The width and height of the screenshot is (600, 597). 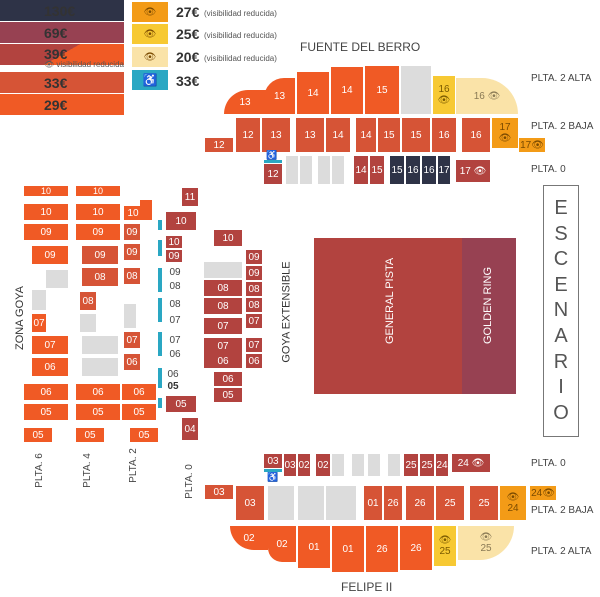 What do you see at coordinates (484, 503) in the screenshot?
I see `section-25-baja-b: 25` at bounding box center [484, 503].